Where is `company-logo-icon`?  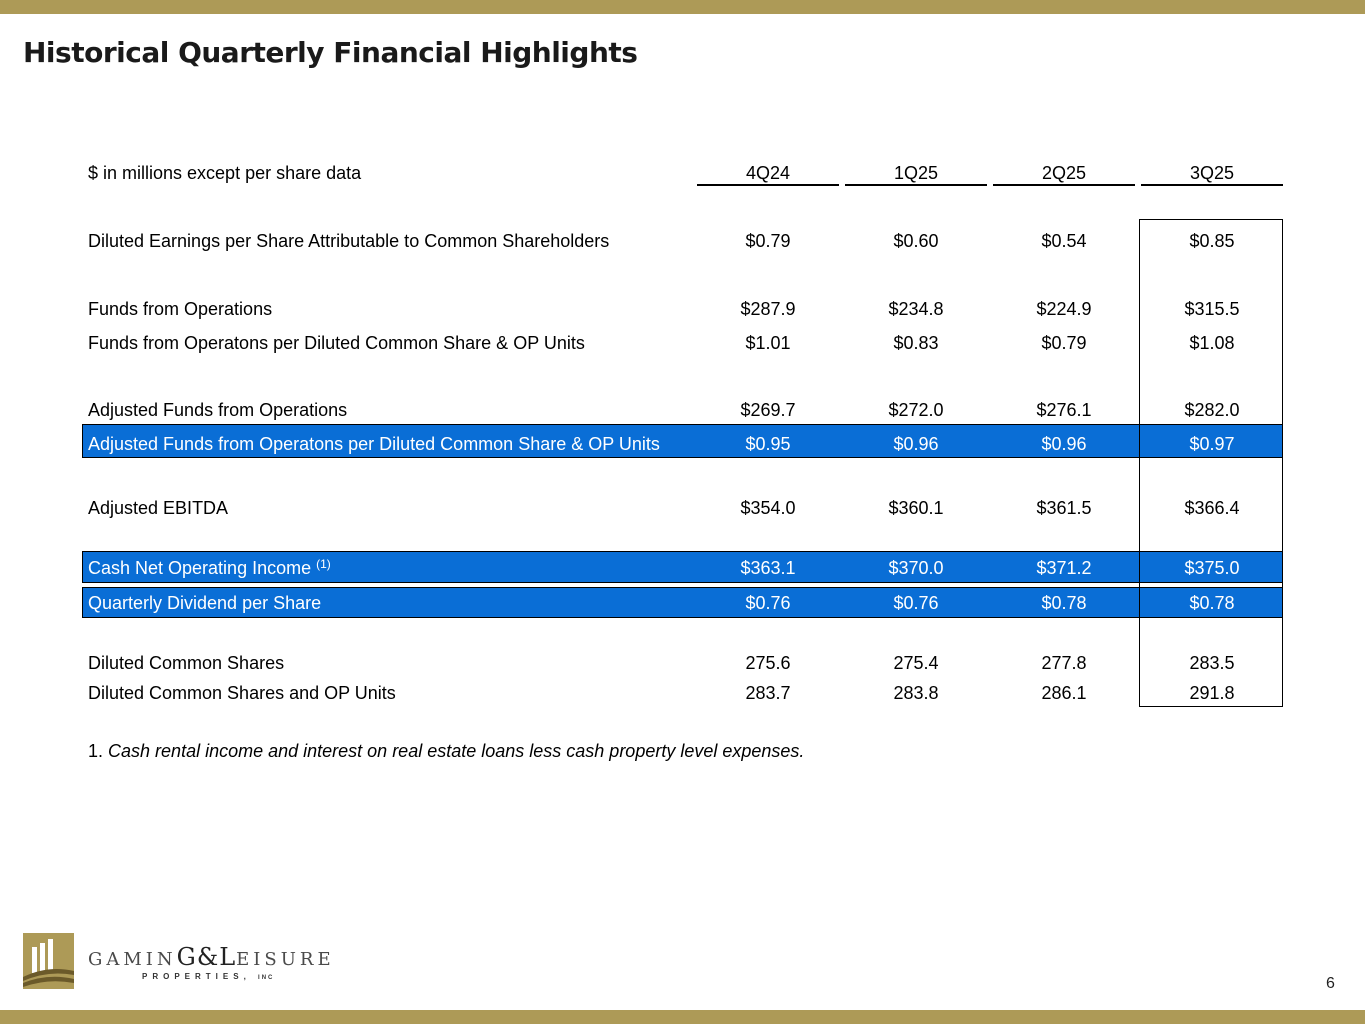
company-logo-icon is located at coordinates (48, 961).